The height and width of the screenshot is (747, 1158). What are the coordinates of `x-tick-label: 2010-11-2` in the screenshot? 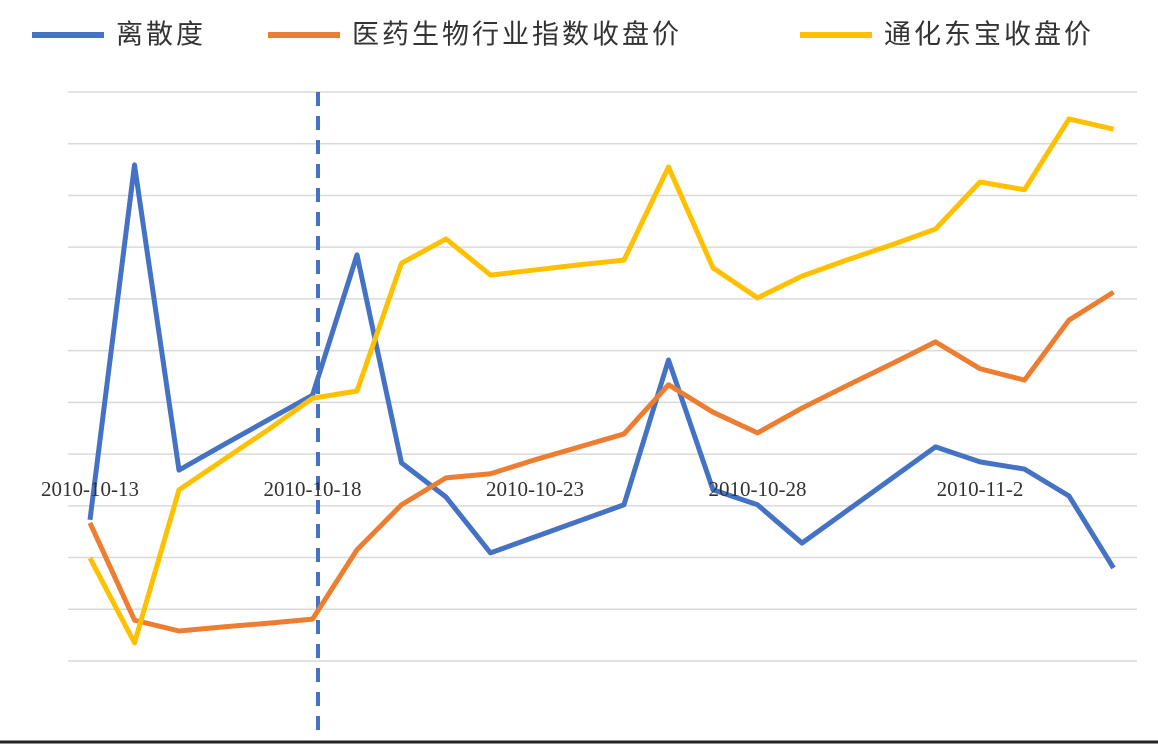 It's located at (980, 489).